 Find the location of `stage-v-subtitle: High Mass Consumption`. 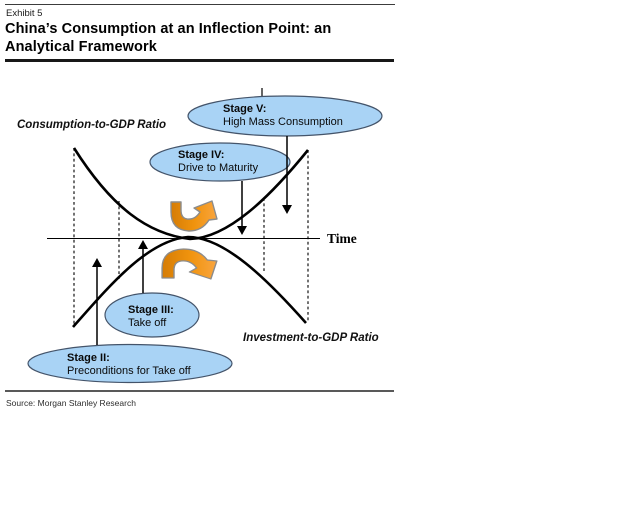

stage-v-subtitle: High Mass Consumption is located at coordinates (283, 122).